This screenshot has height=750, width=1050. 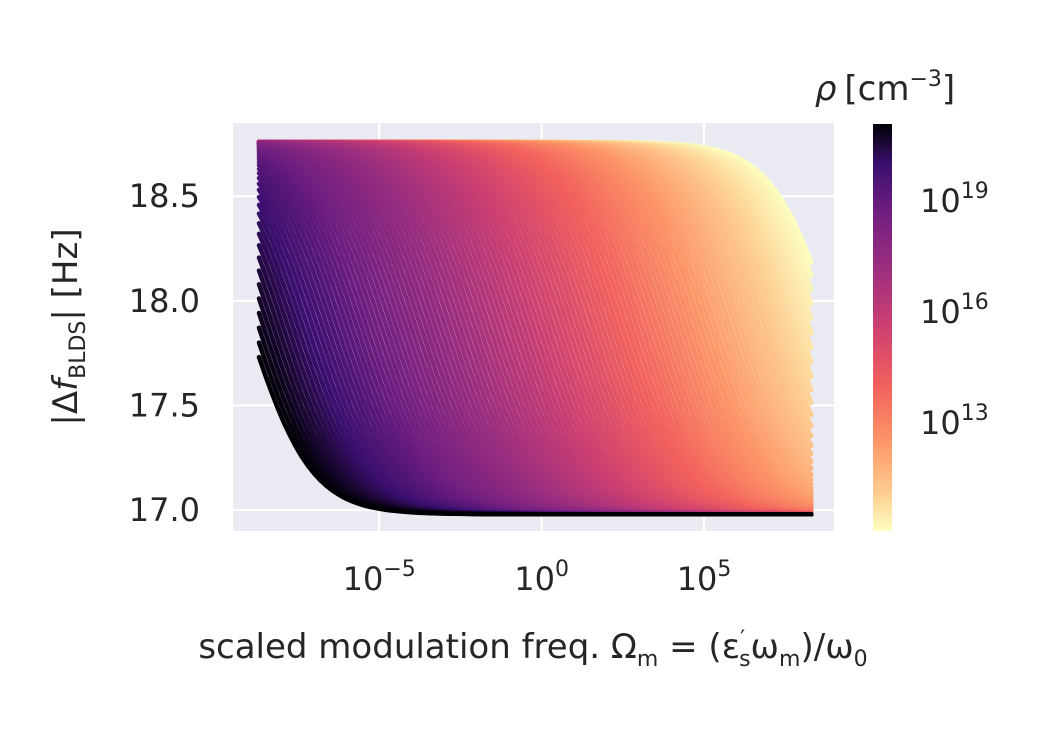 What do you see at coordinates (882, 327) in the screenshot?
I see `colorbar` at bounding box center [882, 327].